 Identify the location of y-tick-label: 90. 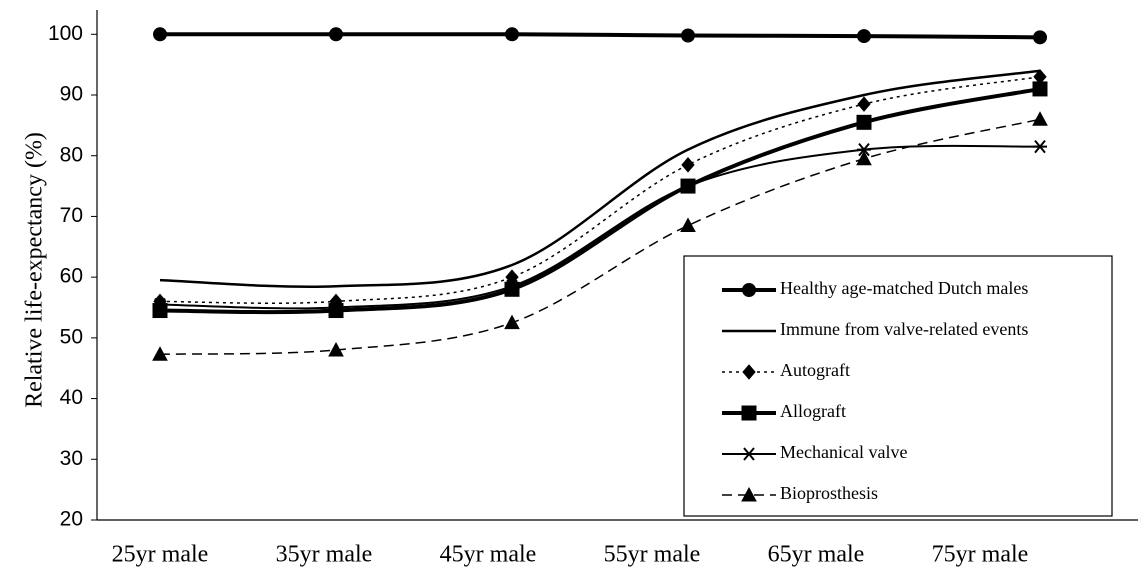
(71, 94).